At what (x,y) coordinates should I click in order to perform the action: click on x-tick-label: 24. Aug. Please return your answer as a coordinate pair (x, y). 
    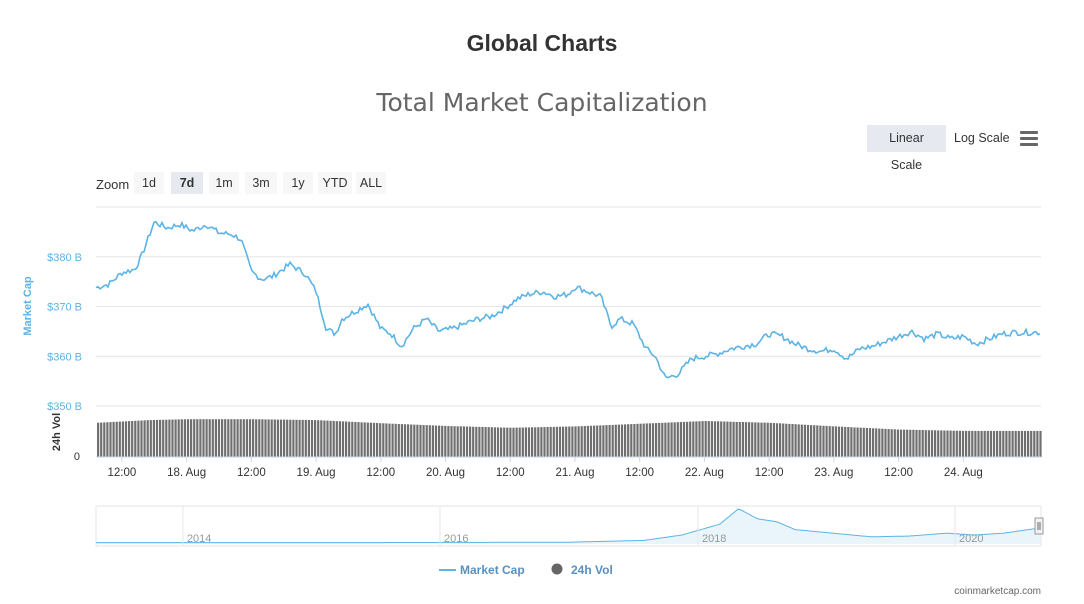
    Looking at the image, I should click on (963, 473).